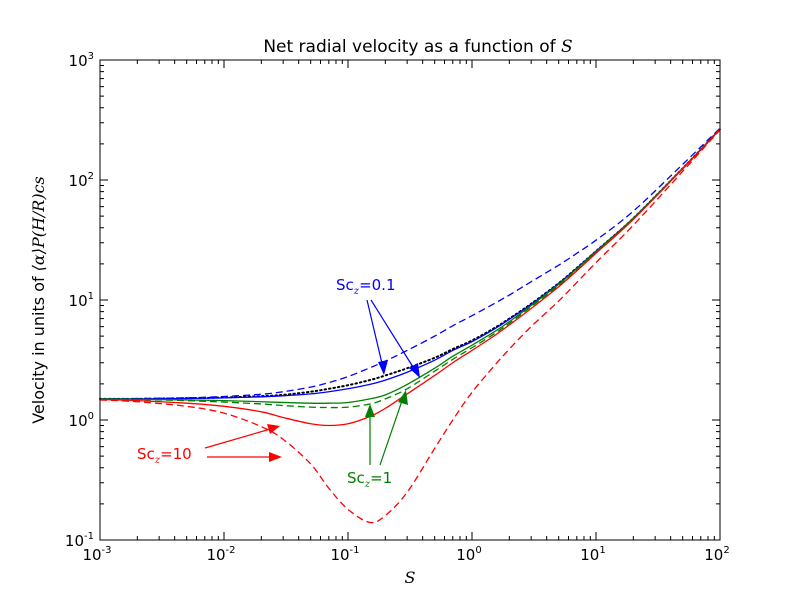 The image size is (800, 600). What do you see at coordinates (592, 554) in the screenshot?
I see `x-tick-label: 10¹` at bounding box center [592, 554].